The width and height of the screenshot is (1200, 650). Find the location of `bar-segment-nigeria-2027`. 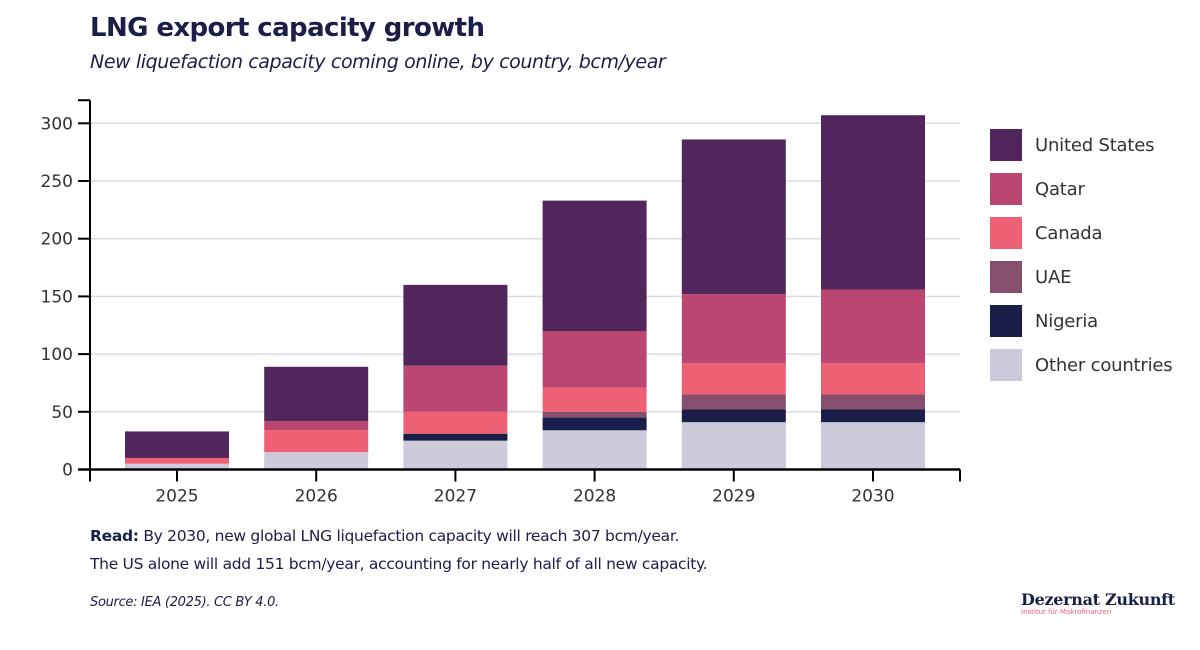

bar-segment-nigeria-2027 is located at coordinates (455, 437).